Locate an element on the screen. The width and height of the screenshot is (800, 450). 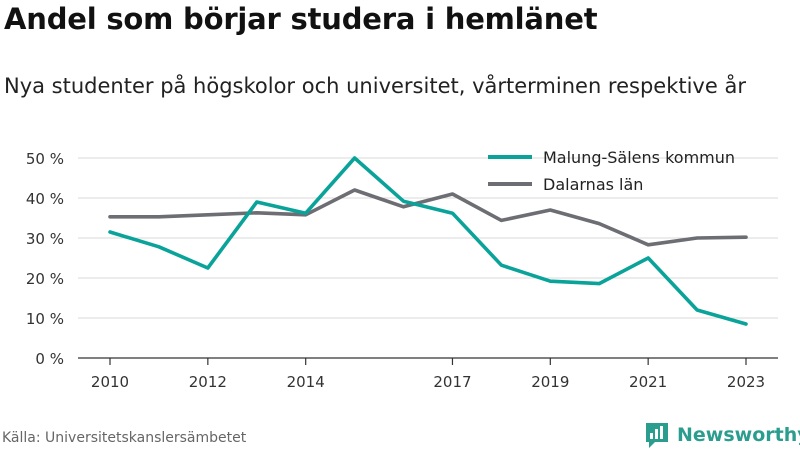
bar-chart-speech-icon is located at coordinates (657, 435).